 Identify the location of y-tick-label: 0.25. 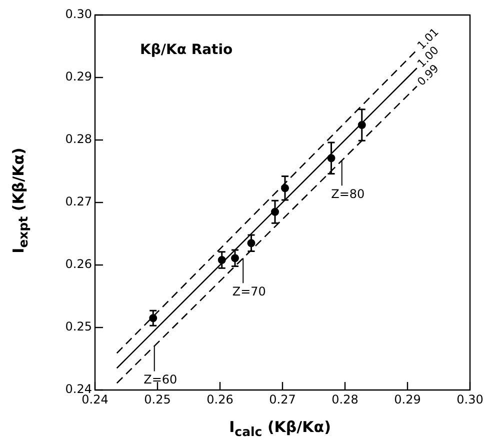
(78, 327).